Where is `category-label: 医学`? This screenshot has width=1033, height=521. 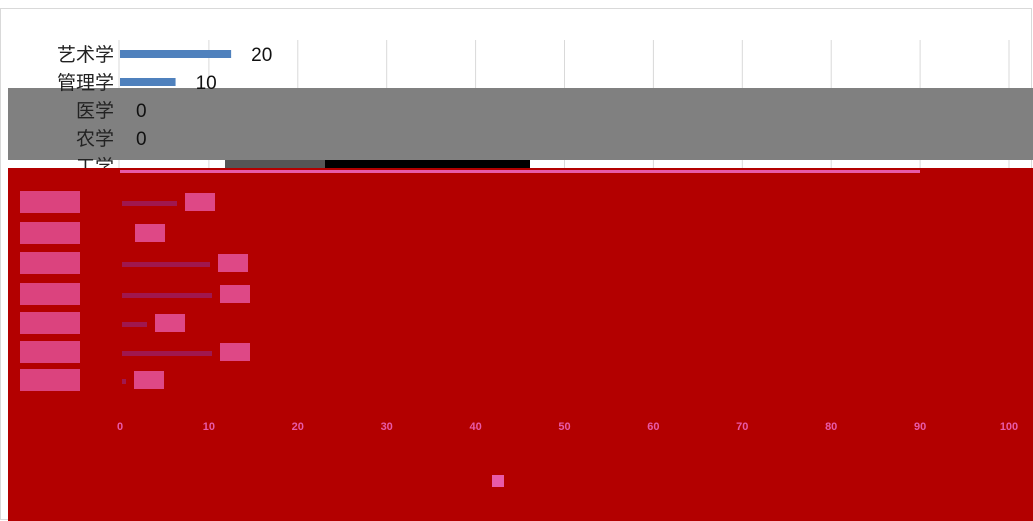
category-label: 医学 is located at coordinates (95, 111).